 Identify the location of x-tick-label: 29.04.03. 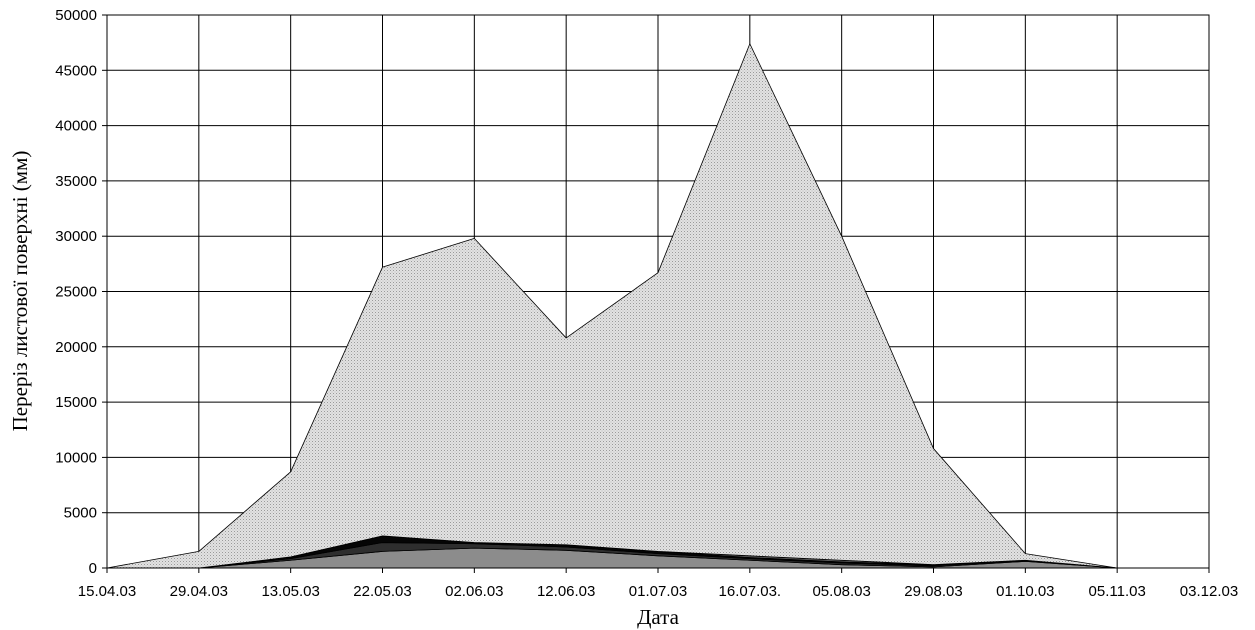
(199, 591).